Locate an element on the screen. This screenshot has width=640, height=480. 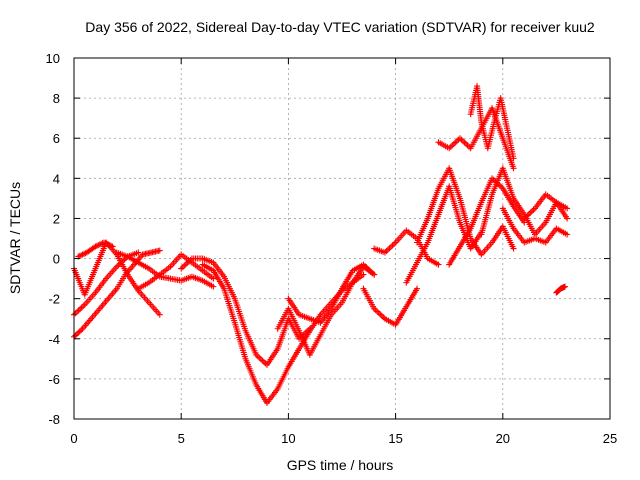
series-arc-p is located at coordinates (492, 122).